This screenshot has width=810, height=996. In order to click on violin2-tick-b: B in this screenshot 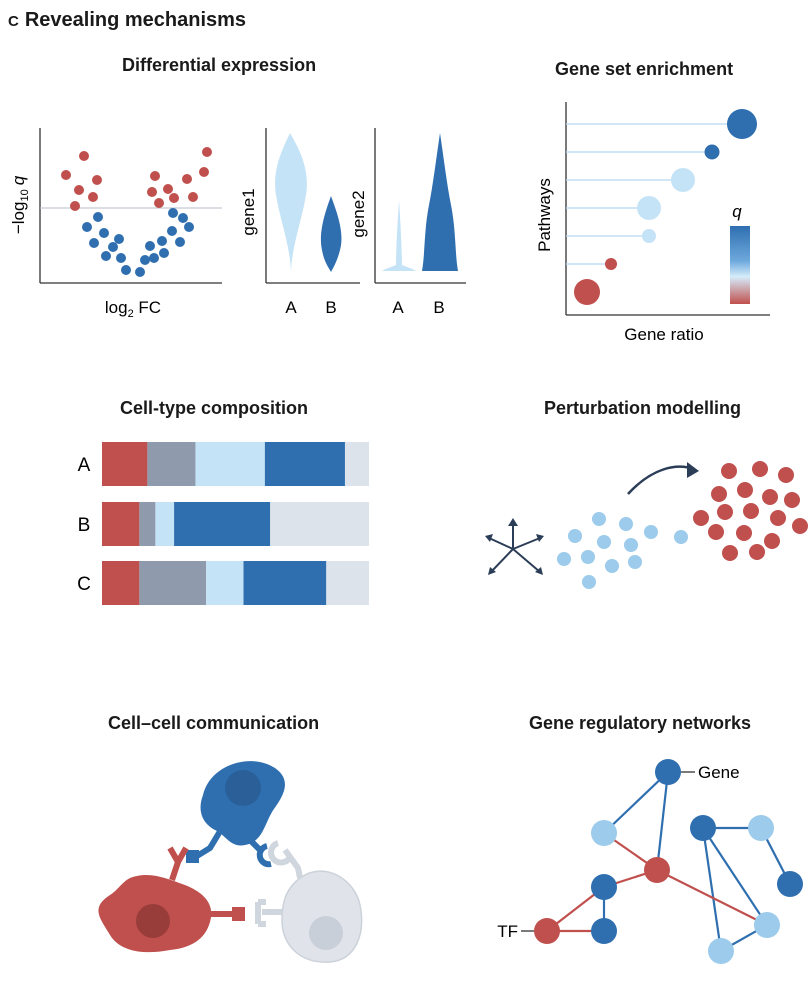, I will do `click(438, 307)`.